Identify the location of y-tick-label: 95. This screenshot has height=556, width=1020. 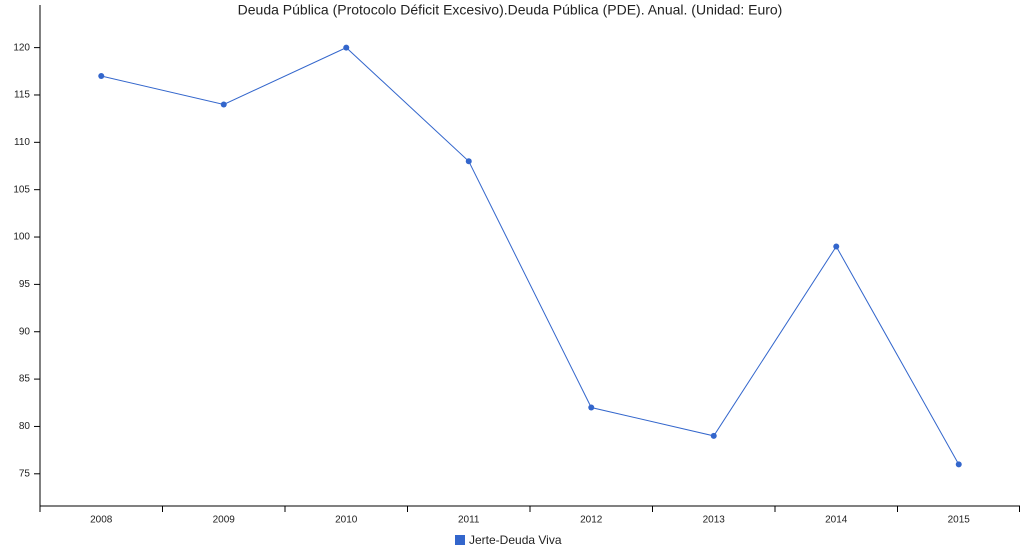
(25, 284).